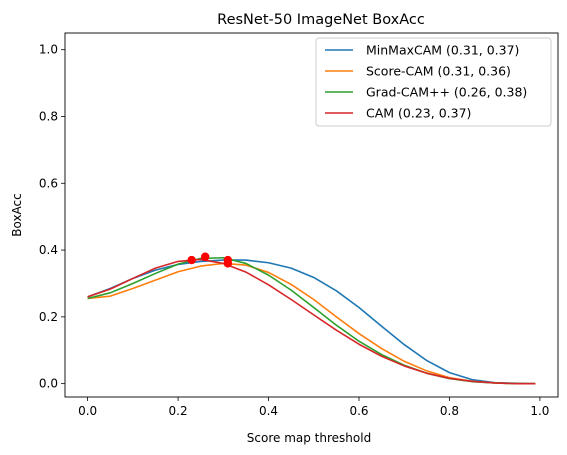 The height and width of the screenshot is (455, 567). What do you see at coordinates (539, 411) in the screenshot?
I see `x-tick-label: 1.0` at bounding box center [539, 411].